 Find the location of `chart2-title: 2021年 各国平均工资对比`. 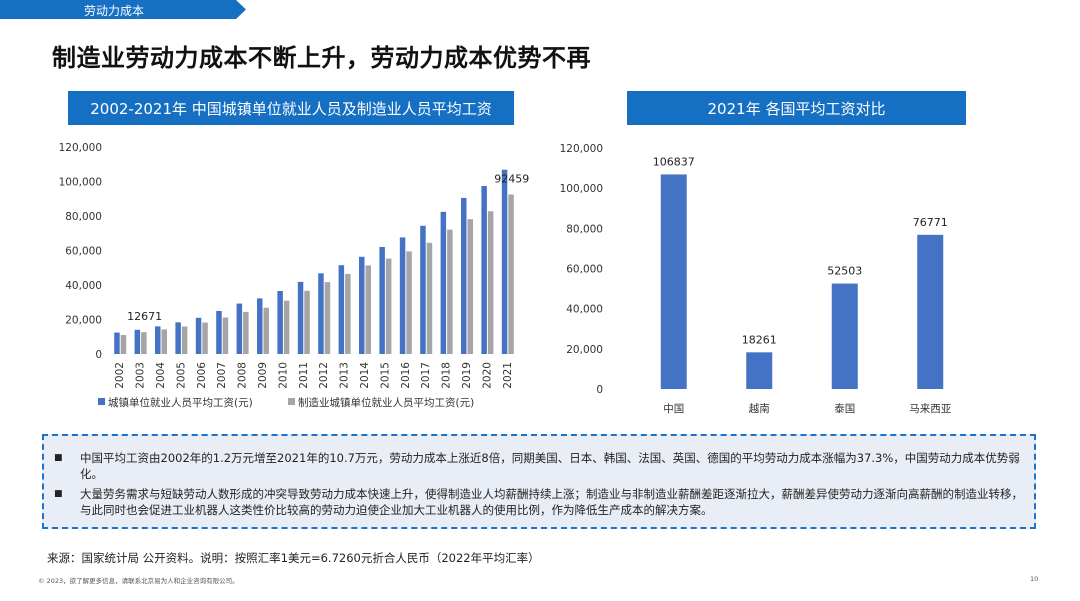

chart2-title: 2021年 各国平均工资对比 is located at coordinates (796, 108).